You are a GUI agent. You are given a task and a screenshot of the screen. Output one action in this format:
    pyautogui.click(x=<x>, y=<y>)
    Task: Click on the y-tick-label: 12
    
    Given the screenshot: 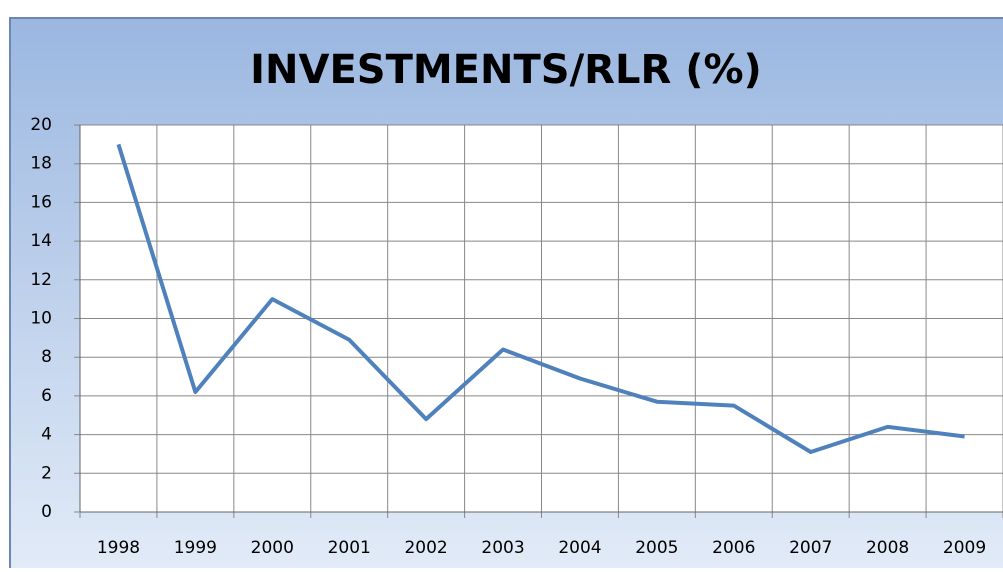 What is the action you would take?
    pyautogui.click(x=41, y=280)
    